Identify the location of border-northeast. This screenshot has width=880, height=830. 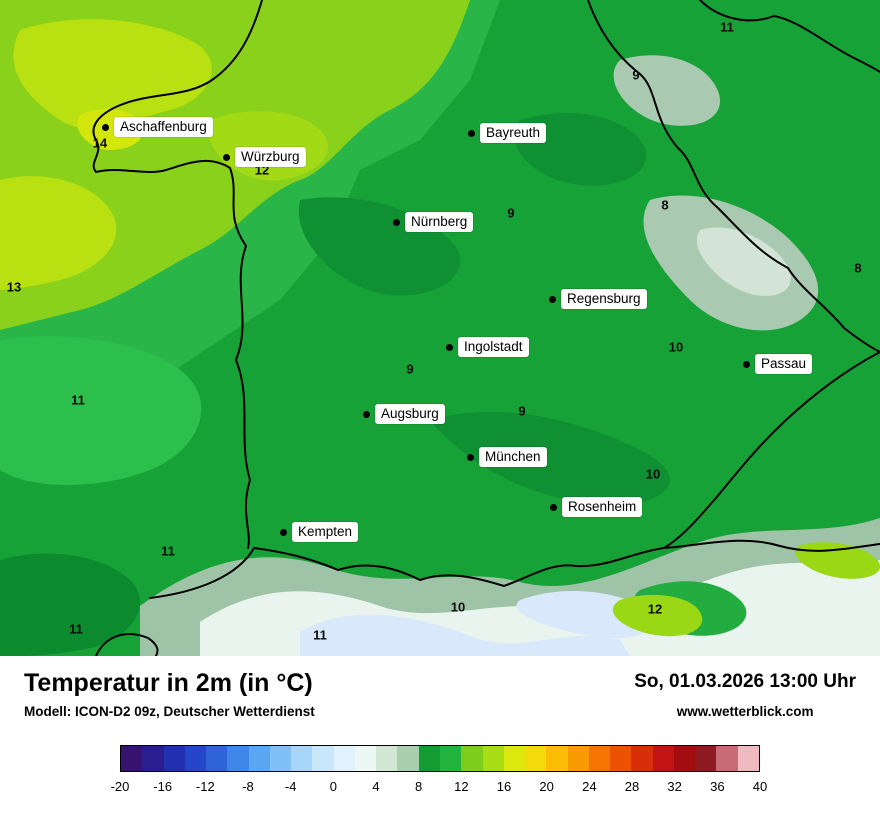
(789, 36).